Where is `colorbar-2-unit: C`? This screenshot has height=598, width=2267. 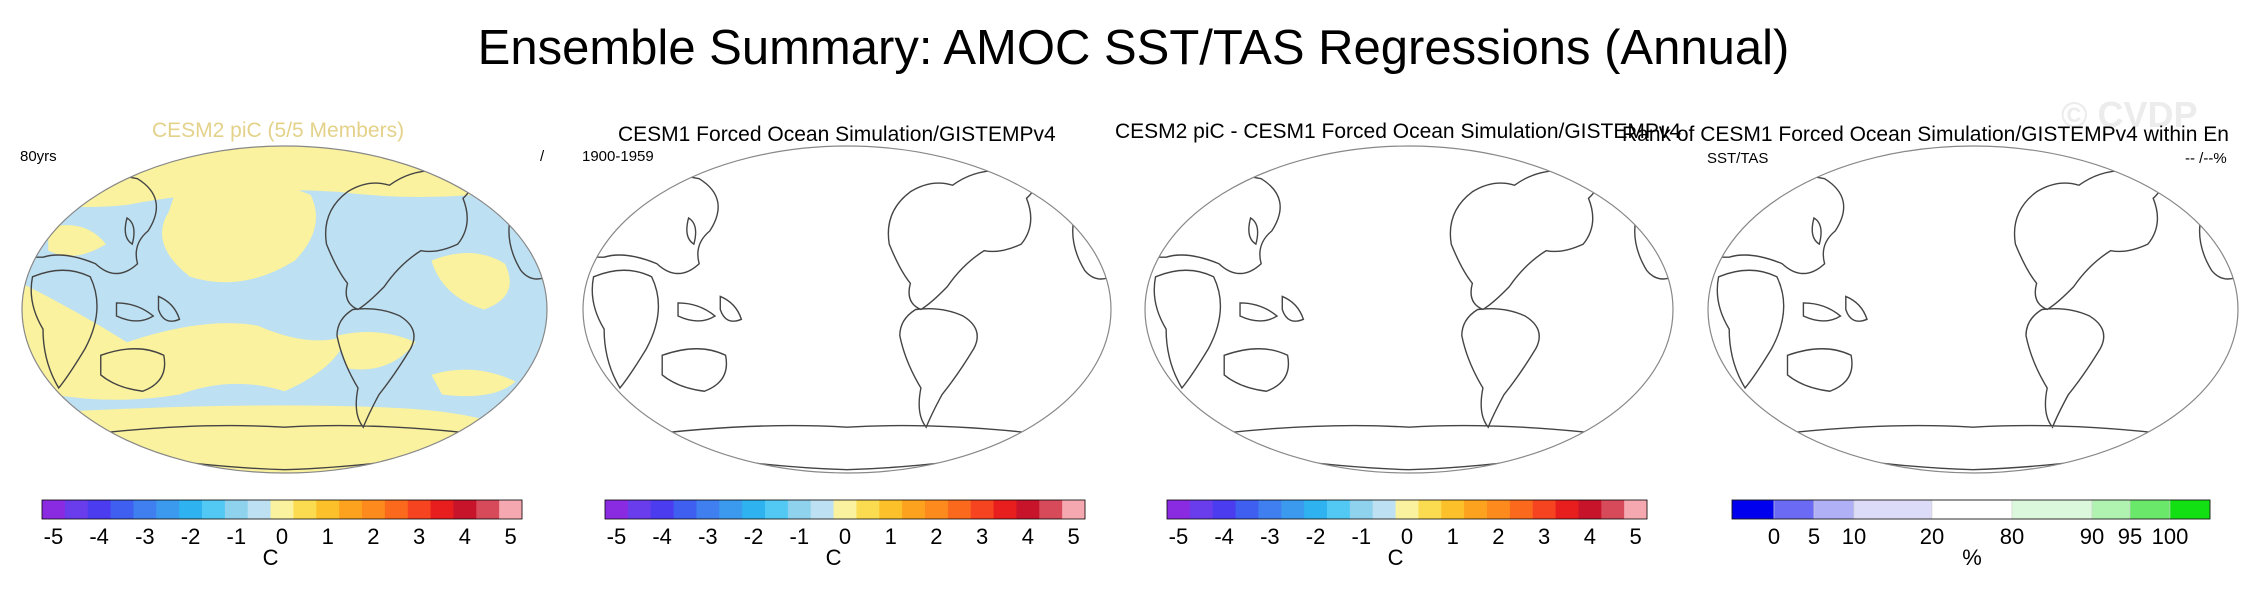
colorbar-2-unit: C is located at coordinates (833, 557).